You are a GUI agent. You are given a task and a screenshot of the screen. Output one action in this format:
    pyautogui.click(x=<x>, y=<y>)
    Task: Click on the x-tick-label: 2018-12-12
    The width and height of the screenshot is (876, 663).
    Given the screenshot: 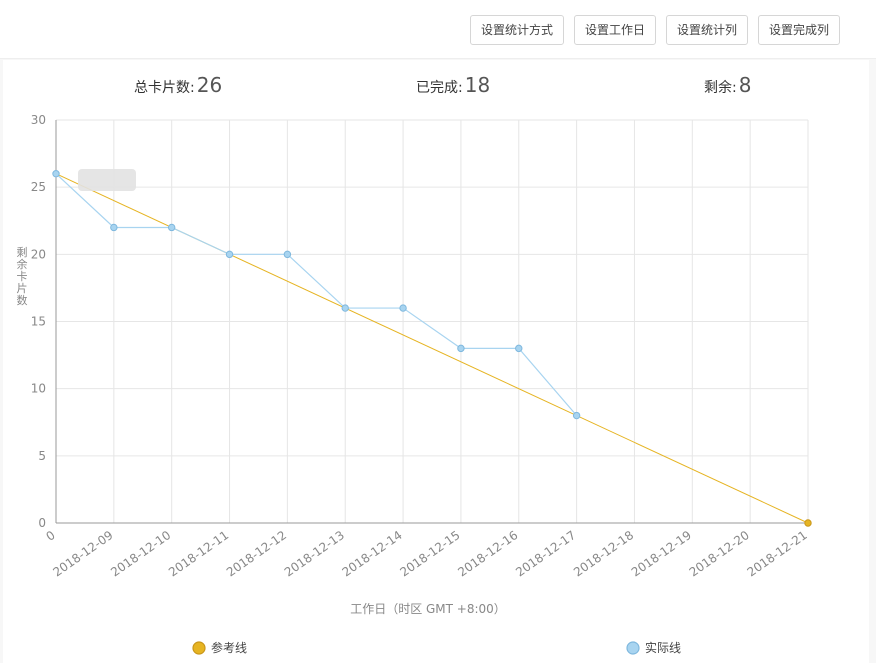 What is the action you would take?
    pyautogui.click(x=256, y=553)
    